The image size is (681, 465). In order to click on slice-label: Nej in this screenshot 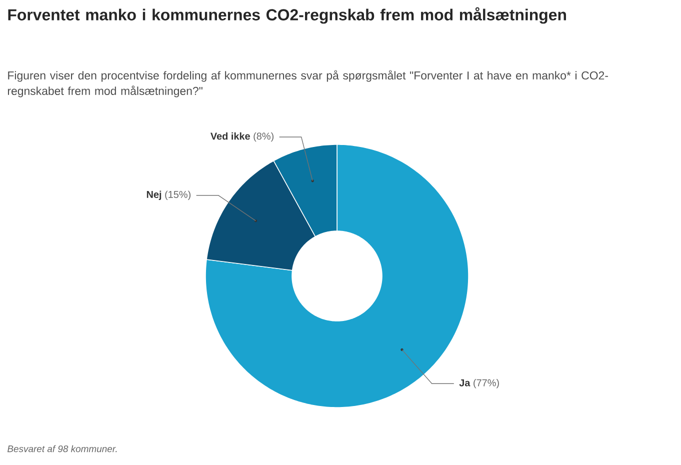, I will do `click(154, 195)`.